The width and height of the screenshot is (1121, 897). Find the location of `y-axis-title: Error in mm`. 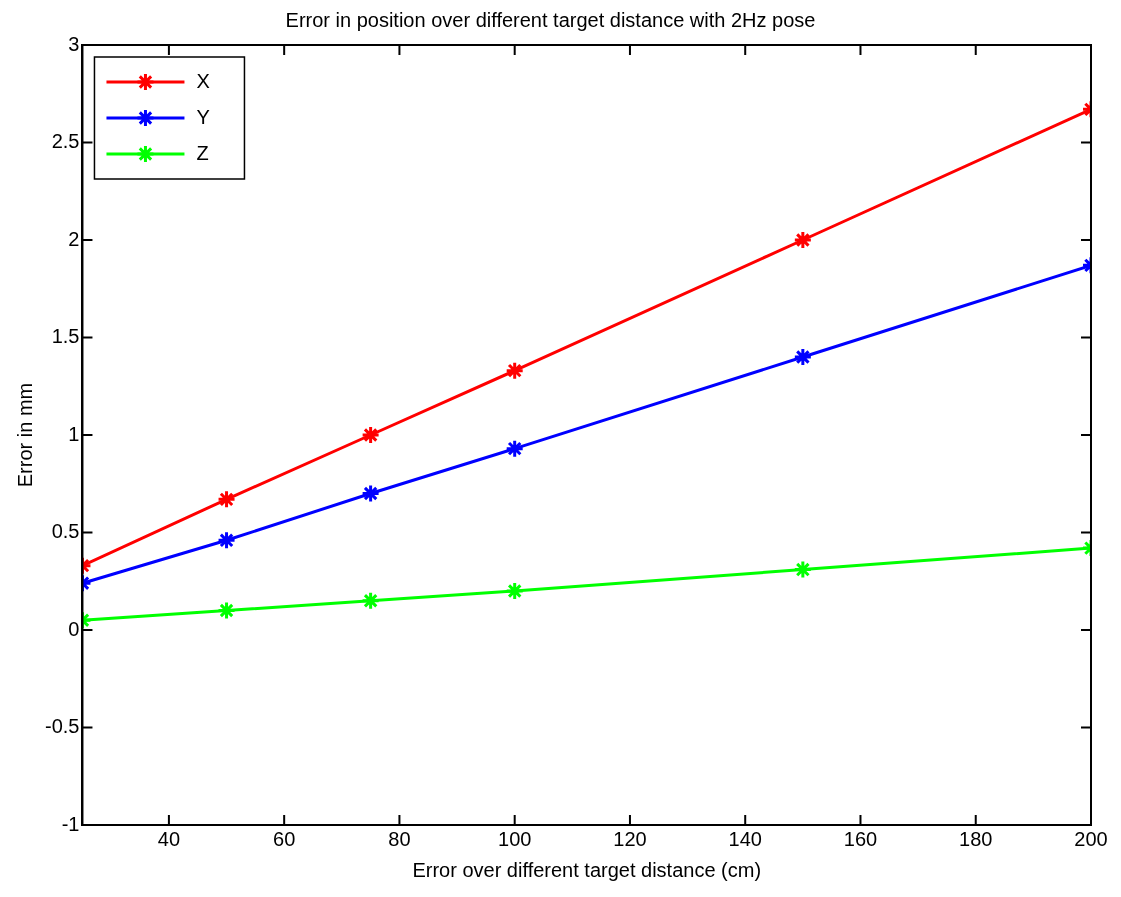

y-axis-title: Error in mm is located at coordinates (24, 435).